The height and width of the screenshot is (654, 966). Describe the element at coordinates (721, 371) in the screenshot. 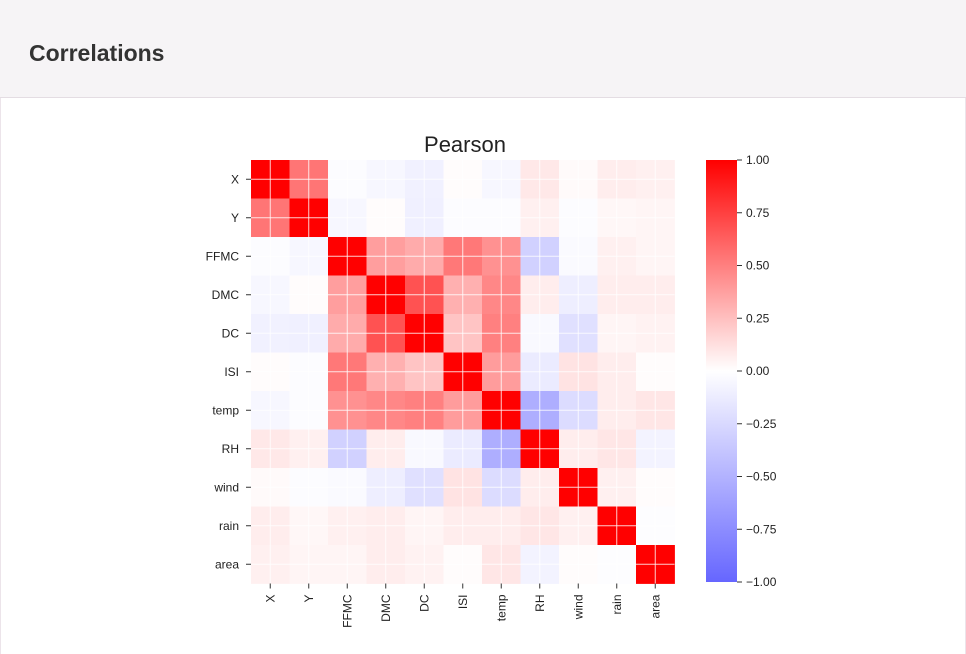

I see `colorbar` at that location.